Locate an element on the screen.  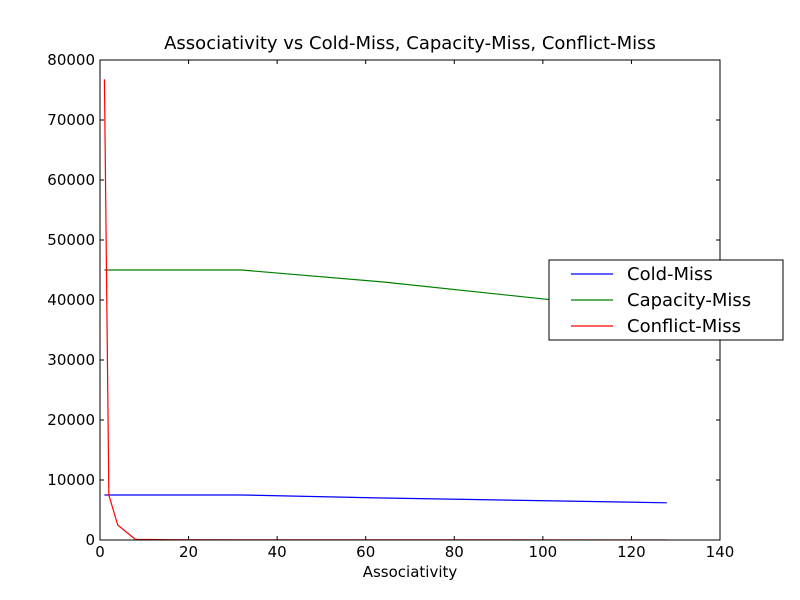
series-line-cold-miss is located at coordinates (385, 499).